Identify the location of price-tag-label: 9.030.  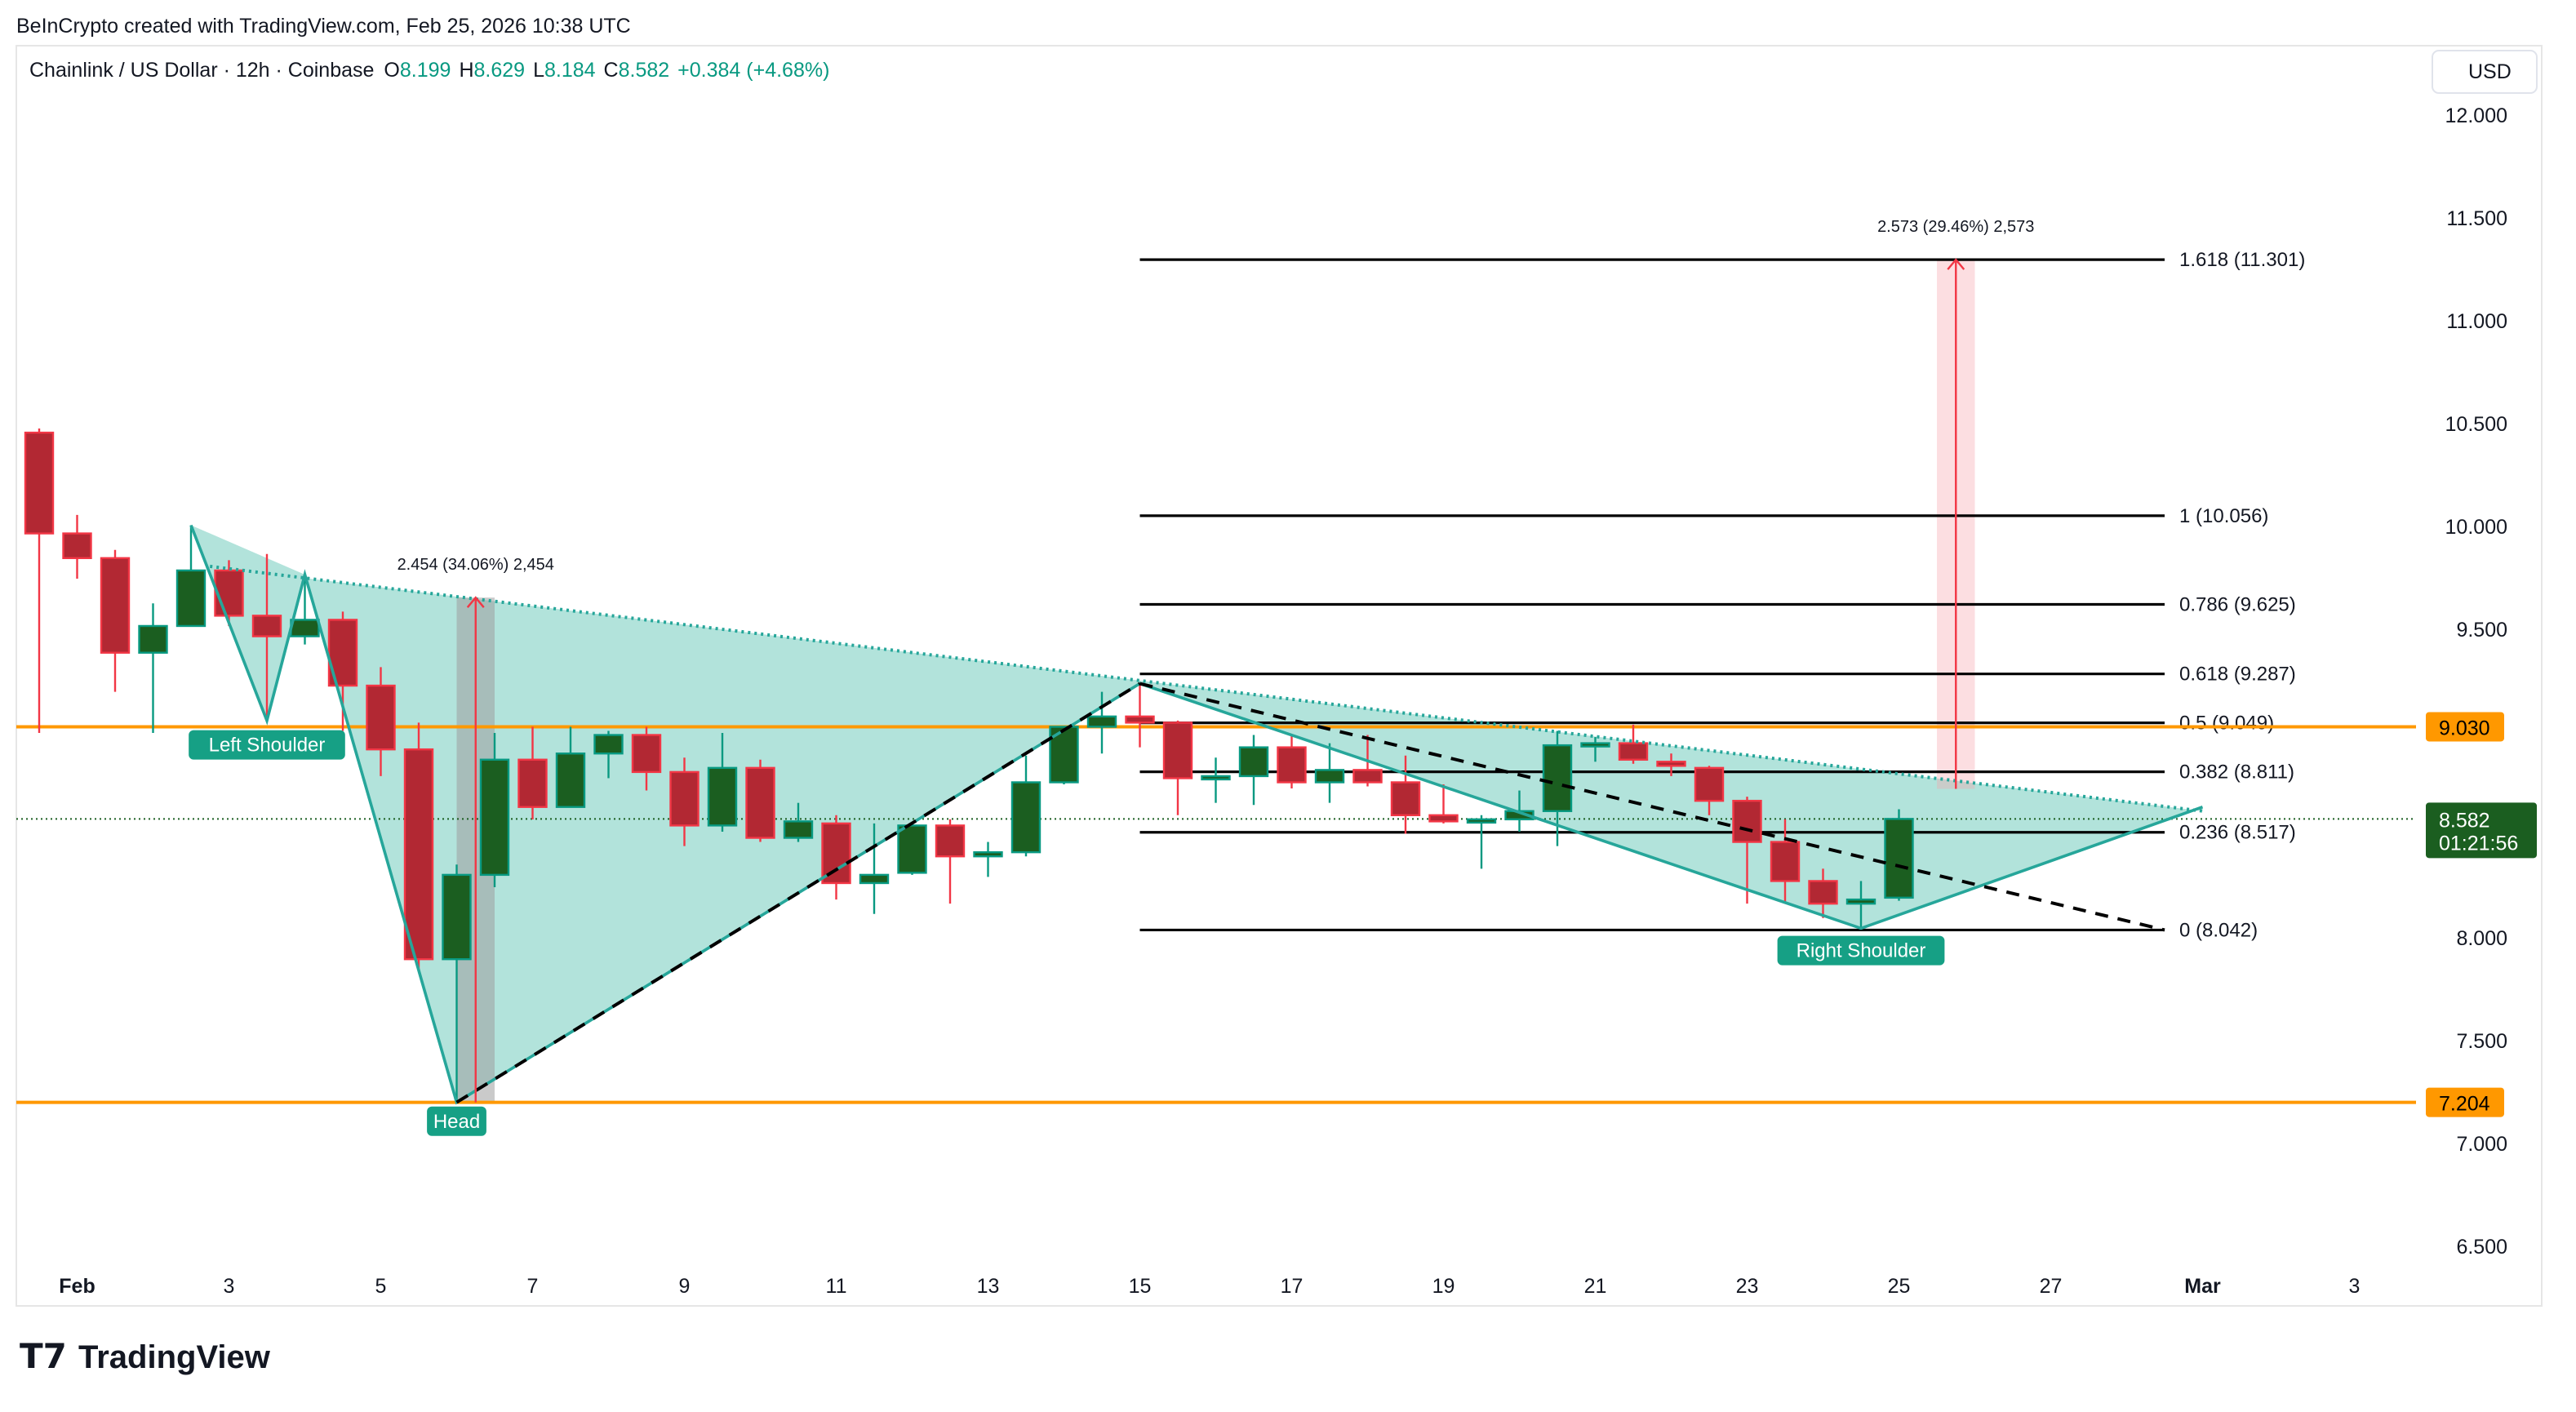
(2464, 728).